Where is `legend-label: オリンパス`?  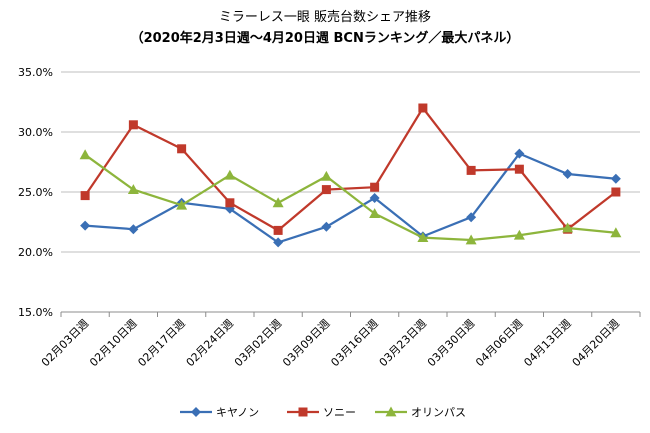
legend-label: オリンパス is located at coordinates (438, 412).